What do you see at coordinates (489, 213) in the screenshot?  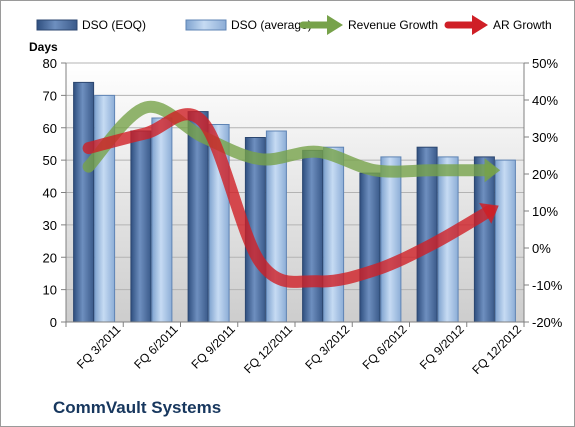 I see `ar-growth-arrowhead` at bounding box center [489, 213].